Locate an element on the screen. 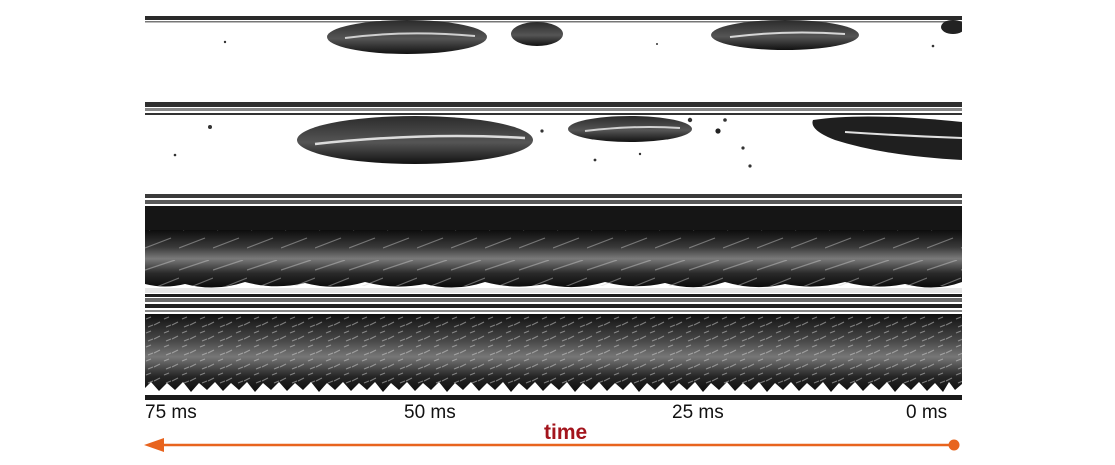  time-arrow-head is located at coordinates (154, 445).